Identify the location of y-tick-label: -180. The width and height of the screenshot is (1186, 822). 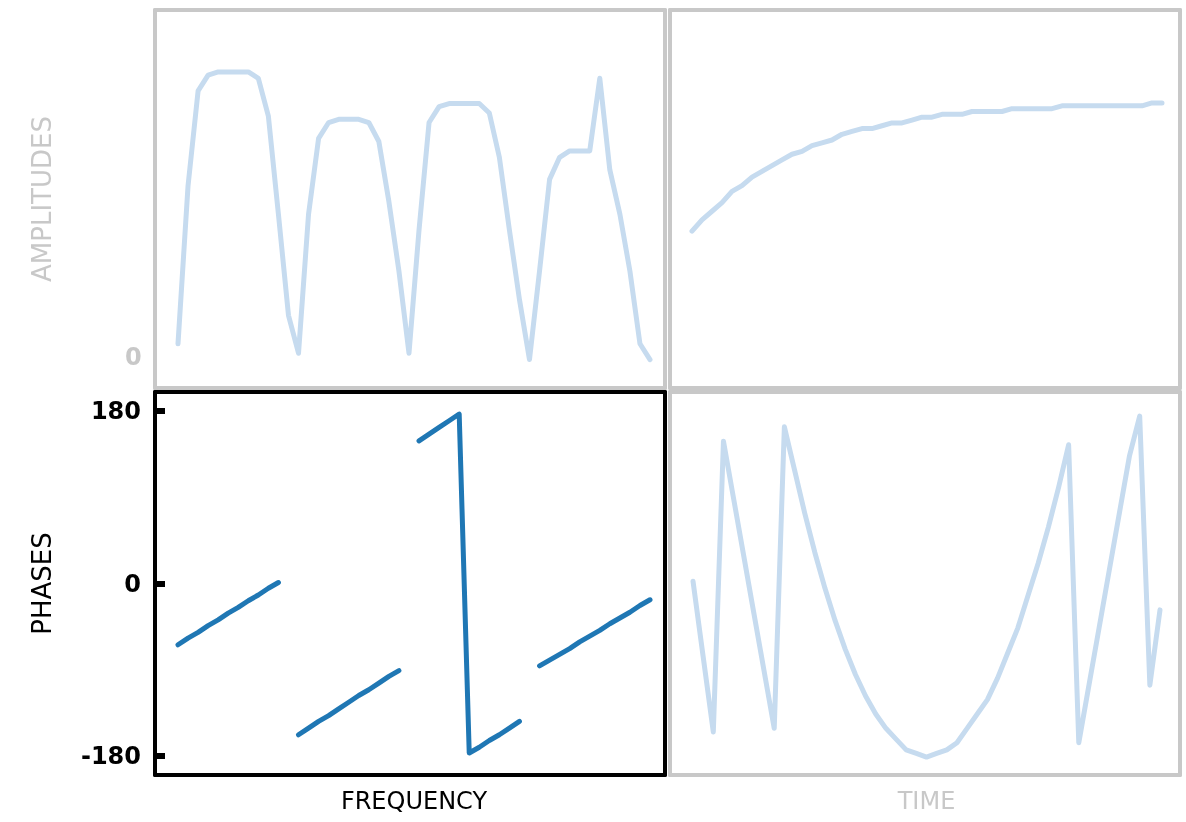
(110, 755).